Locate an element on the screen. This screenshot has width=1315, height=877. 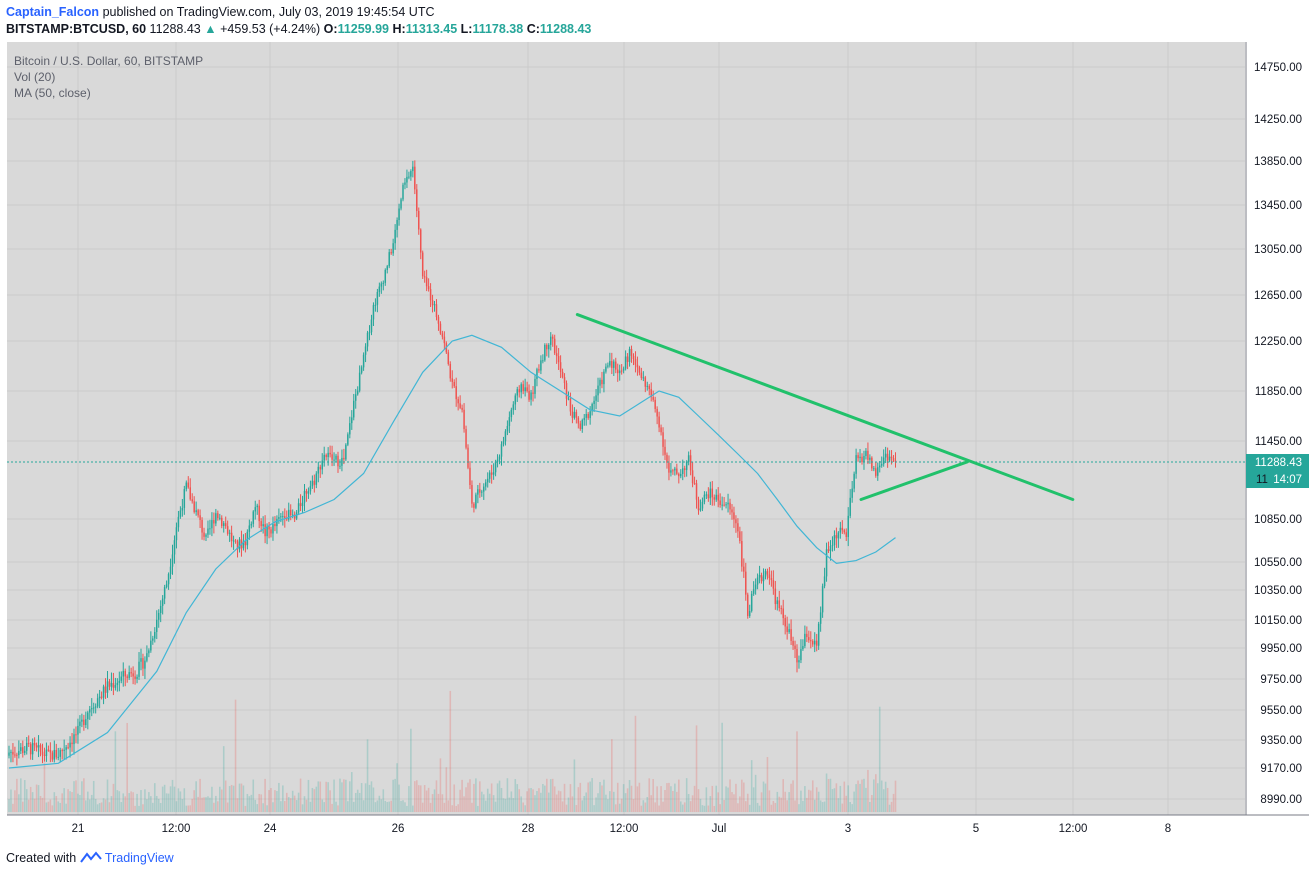
author-link: Captain_Falcon is located at coordinates (53, 12).